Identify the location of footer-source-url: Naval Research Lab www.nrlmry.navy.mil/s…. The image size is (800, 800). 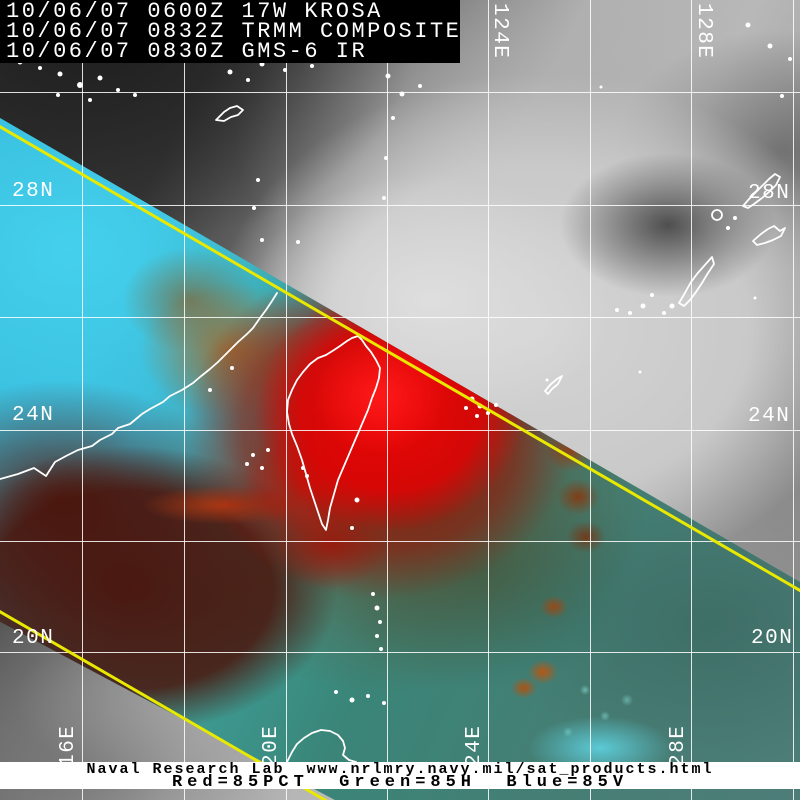
(400, 769).